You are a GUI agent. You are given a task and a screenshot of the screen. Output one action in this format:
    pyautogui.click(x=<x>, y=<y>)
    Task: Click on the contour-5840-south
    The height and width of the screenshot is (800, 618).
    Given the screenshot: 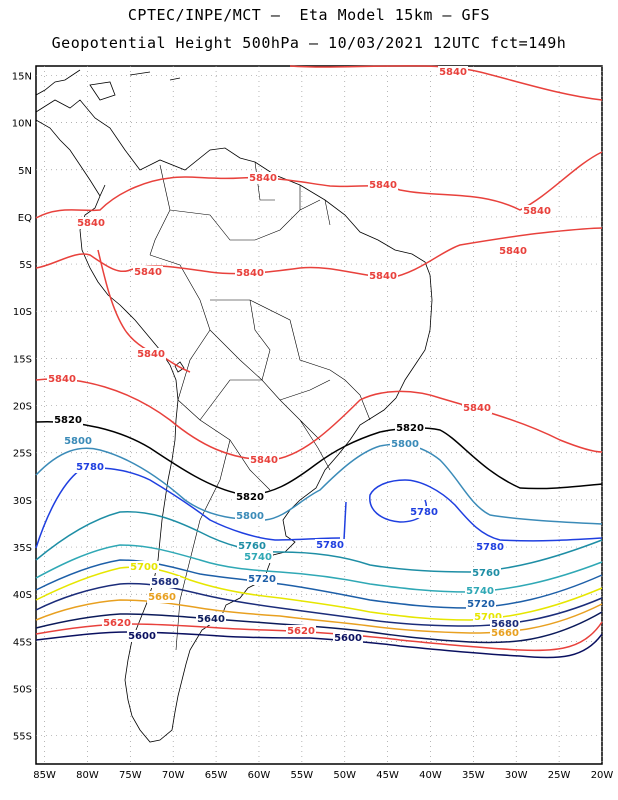 What is the action you would take?
    pyautogui.click(x=319, y=419)
    